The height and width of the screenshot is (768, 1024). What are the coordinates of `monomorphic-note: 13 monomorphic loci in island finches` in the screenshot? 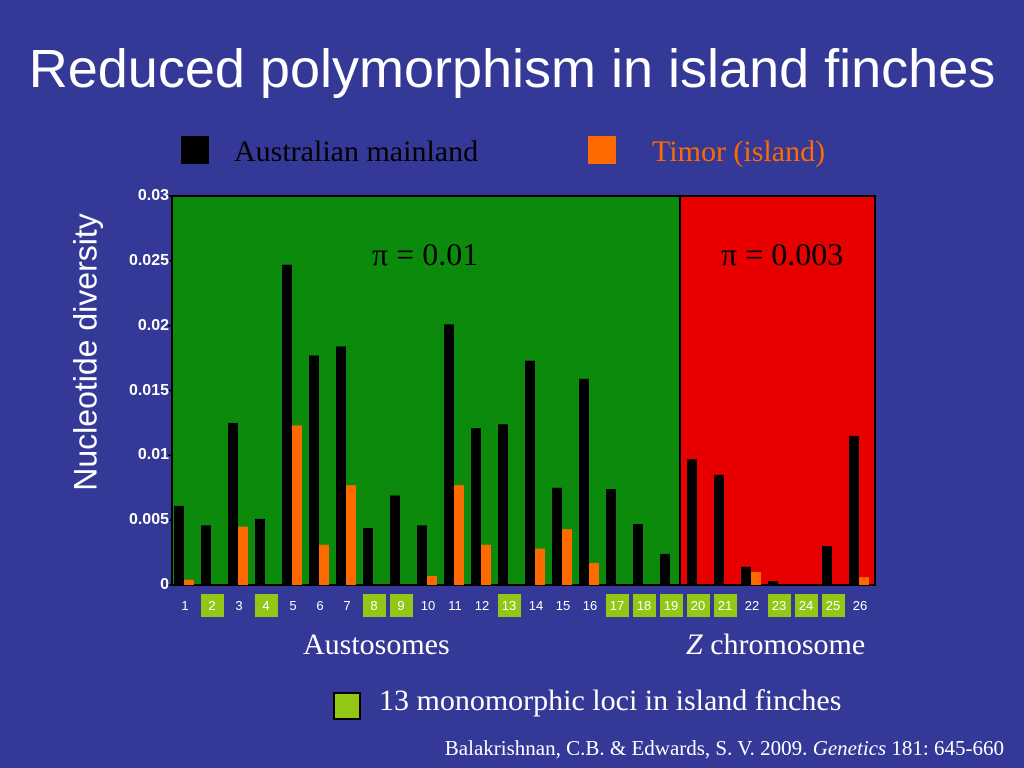 It's located at (610, 700).